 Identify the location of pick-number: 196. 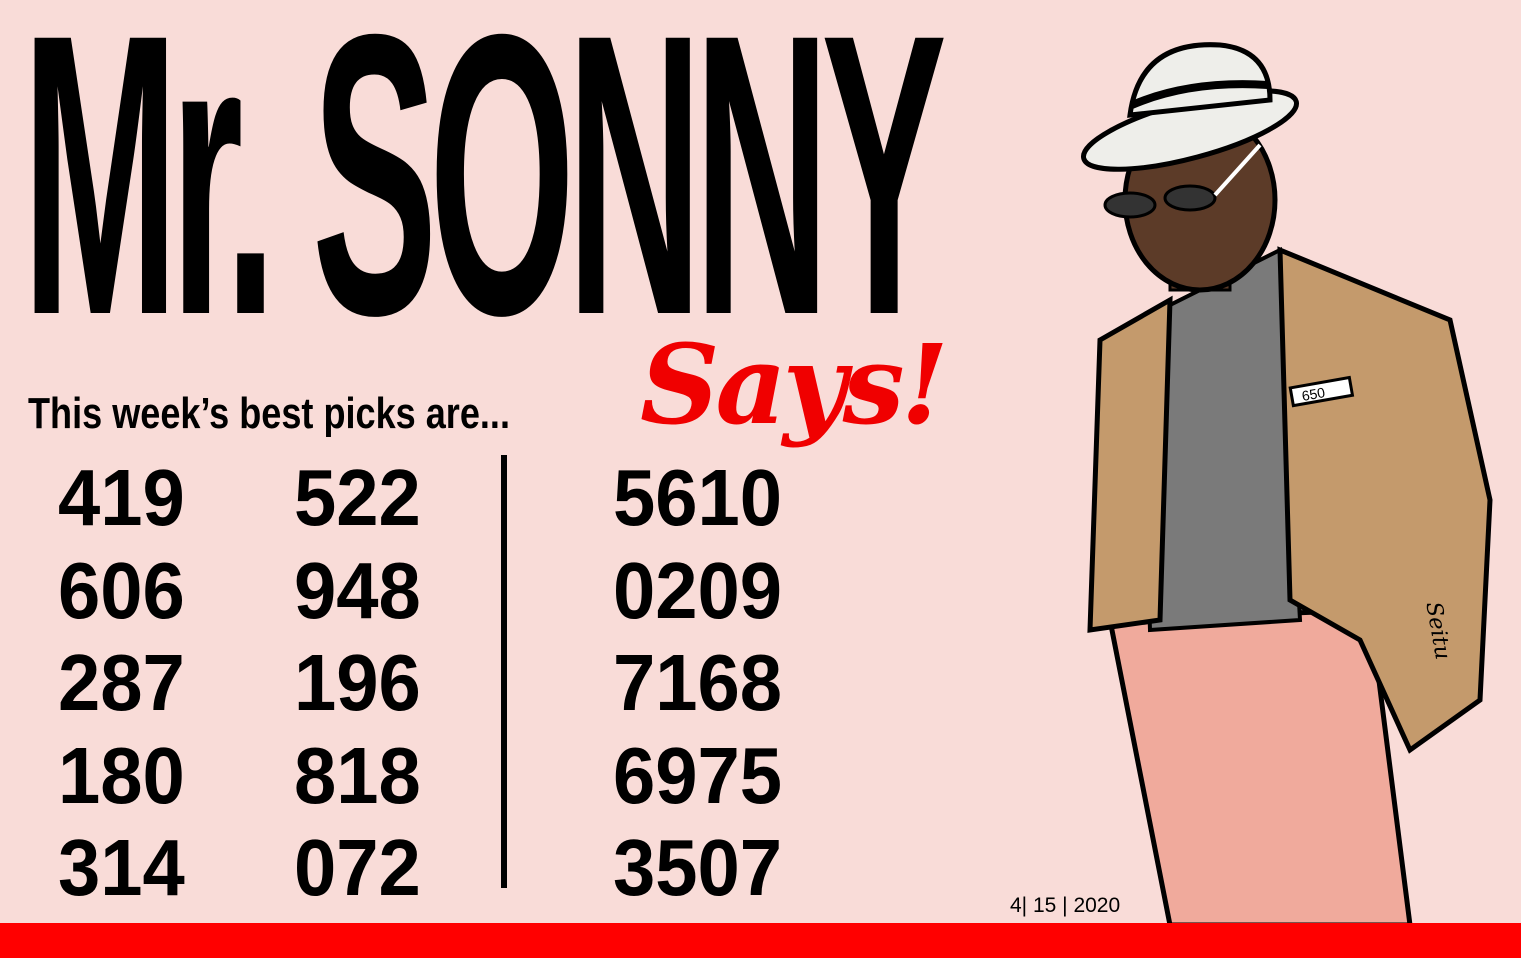
(357, 682).